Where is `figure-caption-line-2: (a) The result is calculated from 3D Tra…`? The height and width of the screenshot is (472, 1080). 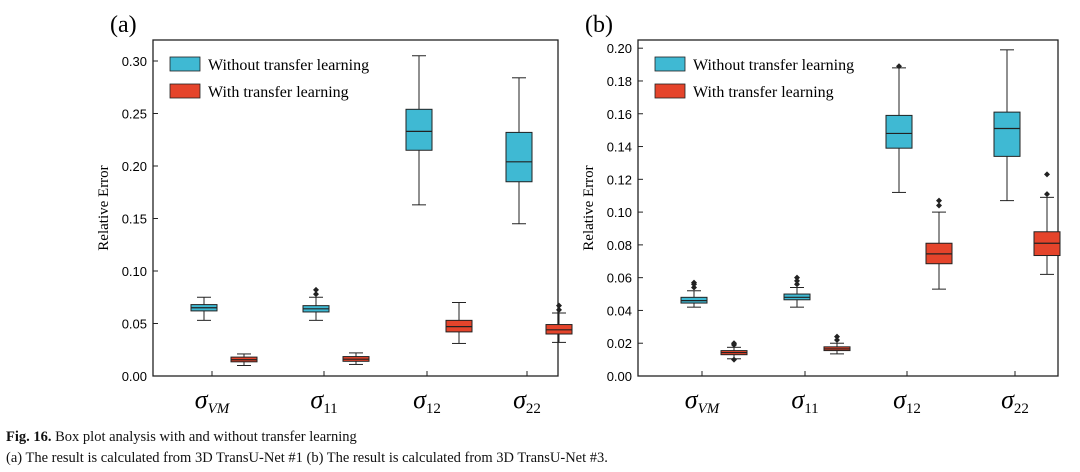
figure-caption-line-2: (a) The result is calculated from 3D Tra… is located at coordinates (307, 458).